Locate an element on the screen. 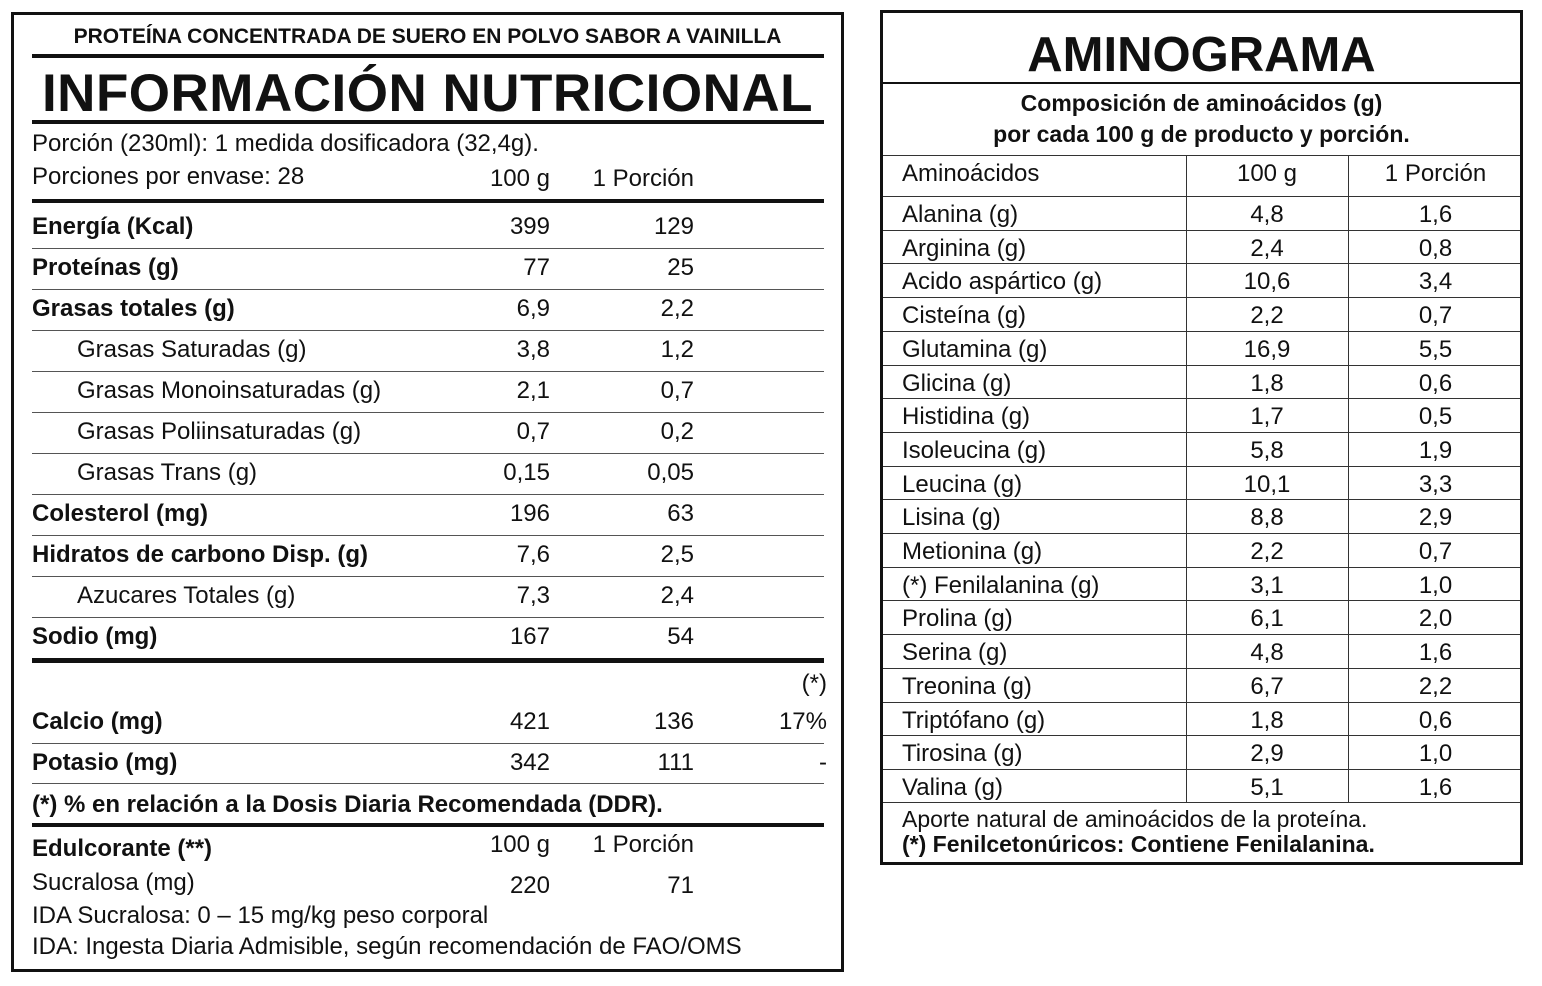 The image size is (1542, 986). mineral-ddr: 17% is located at coordinates (802, 721).